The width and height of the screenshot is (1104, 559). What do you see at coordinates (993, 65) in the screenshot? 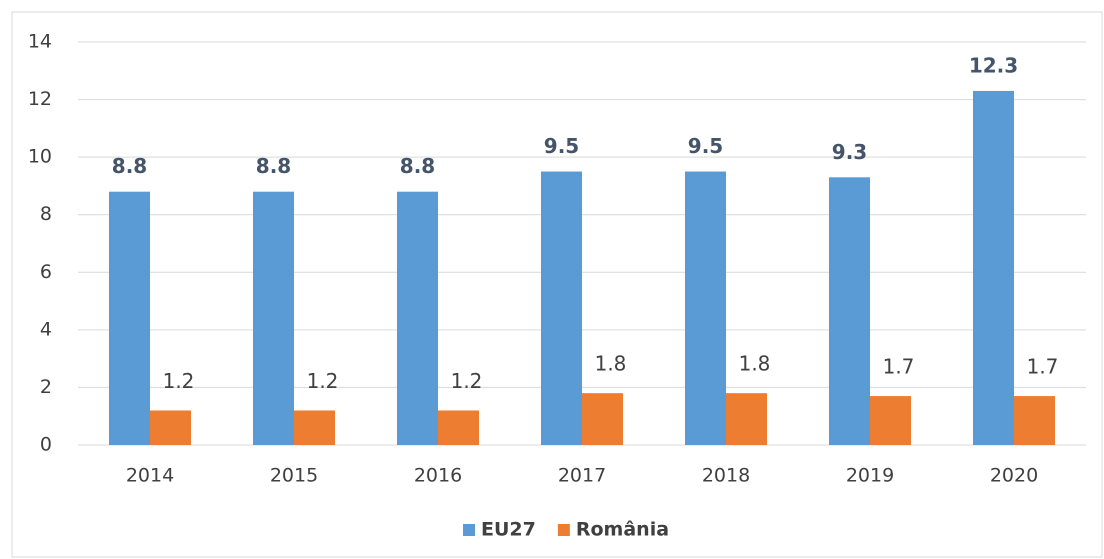
I see `data-label: 12.3` at bounding box center [993, 65].